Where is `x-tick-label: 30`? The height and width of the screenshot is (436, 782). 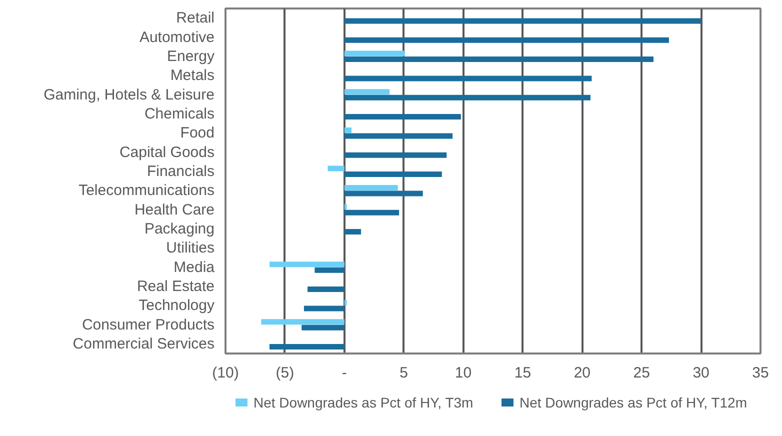
x-tick-label: 30 is located at coordinates (701, 373).